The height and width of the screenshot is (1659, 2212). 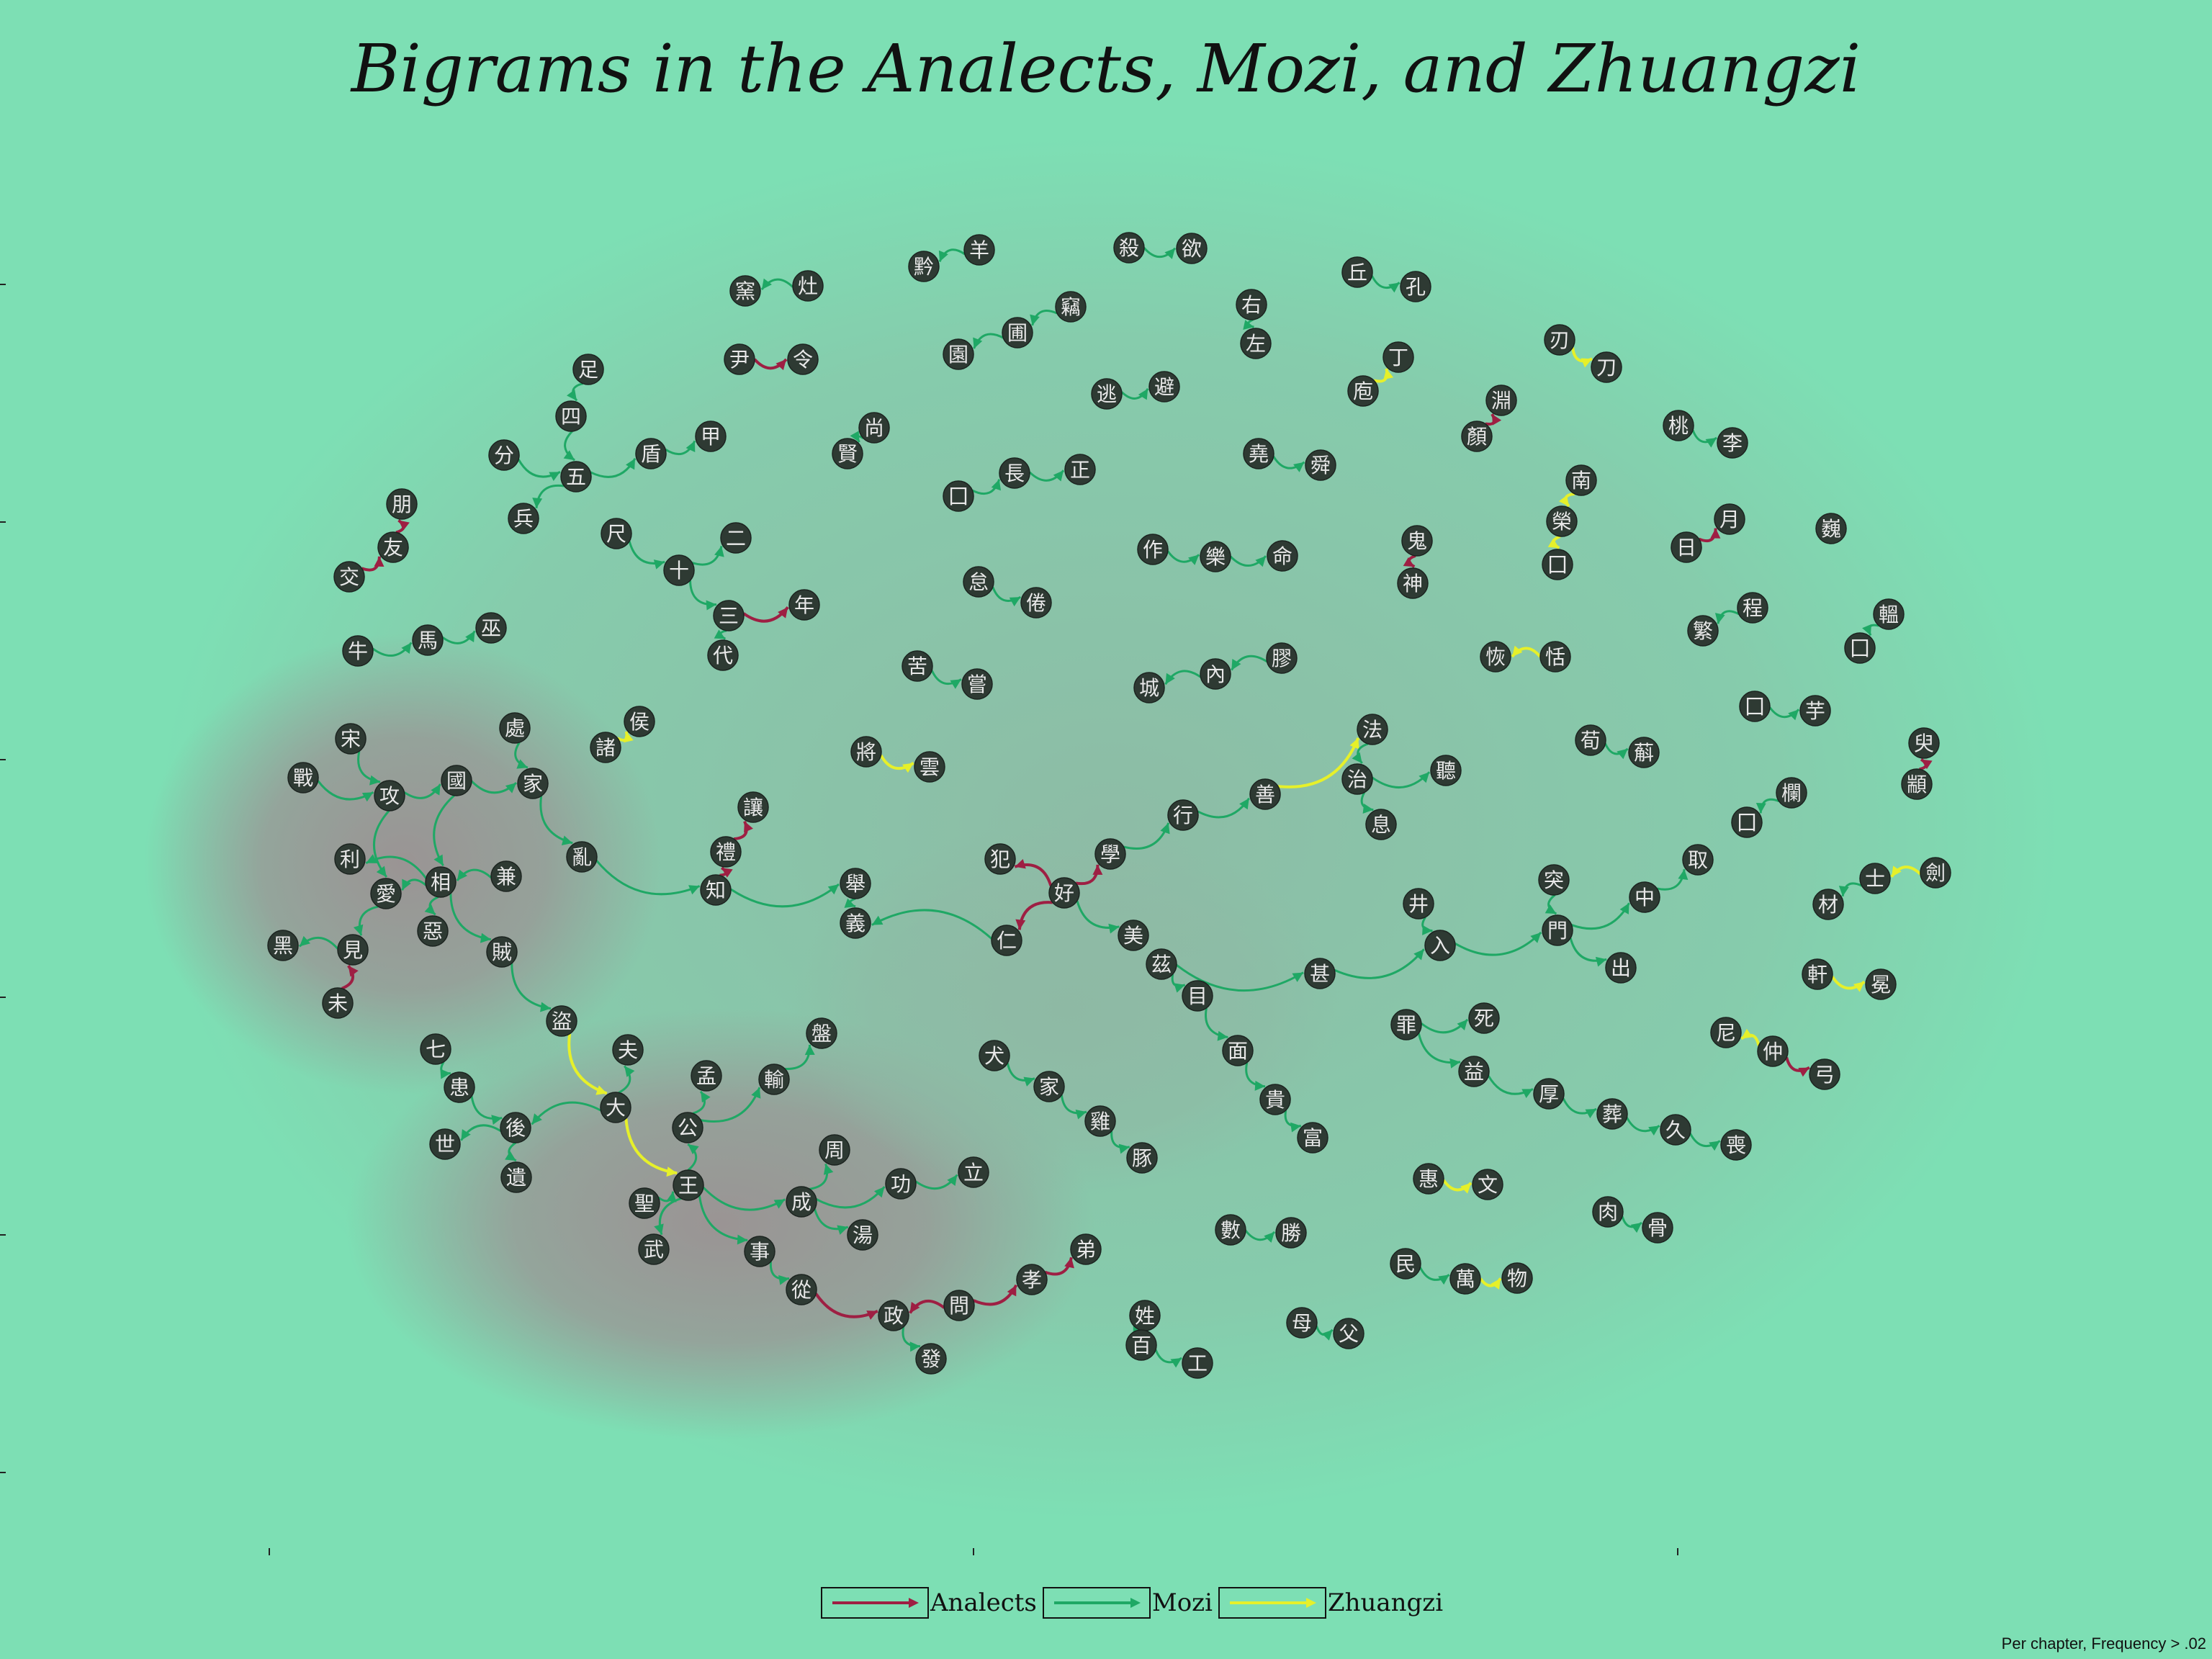 I want to click on node-label: 王, so click(x=688, y=1185).